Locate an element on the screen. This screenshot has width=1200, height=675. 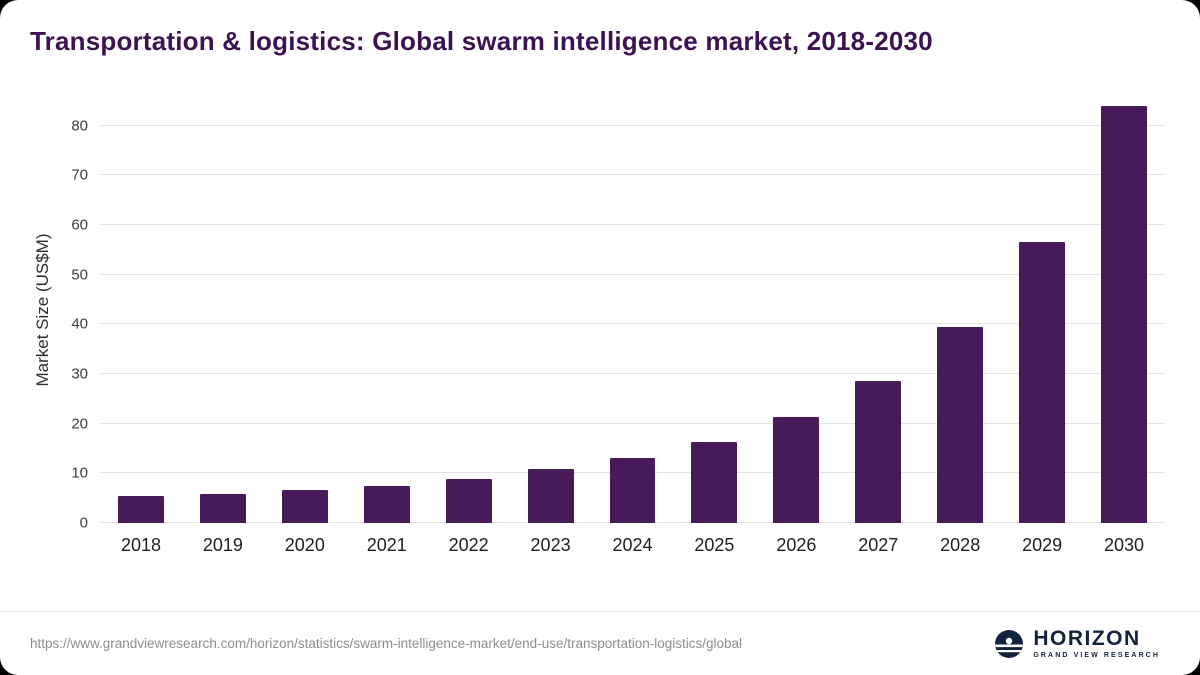
bar-2029 is located at coordinates (1042, 382).